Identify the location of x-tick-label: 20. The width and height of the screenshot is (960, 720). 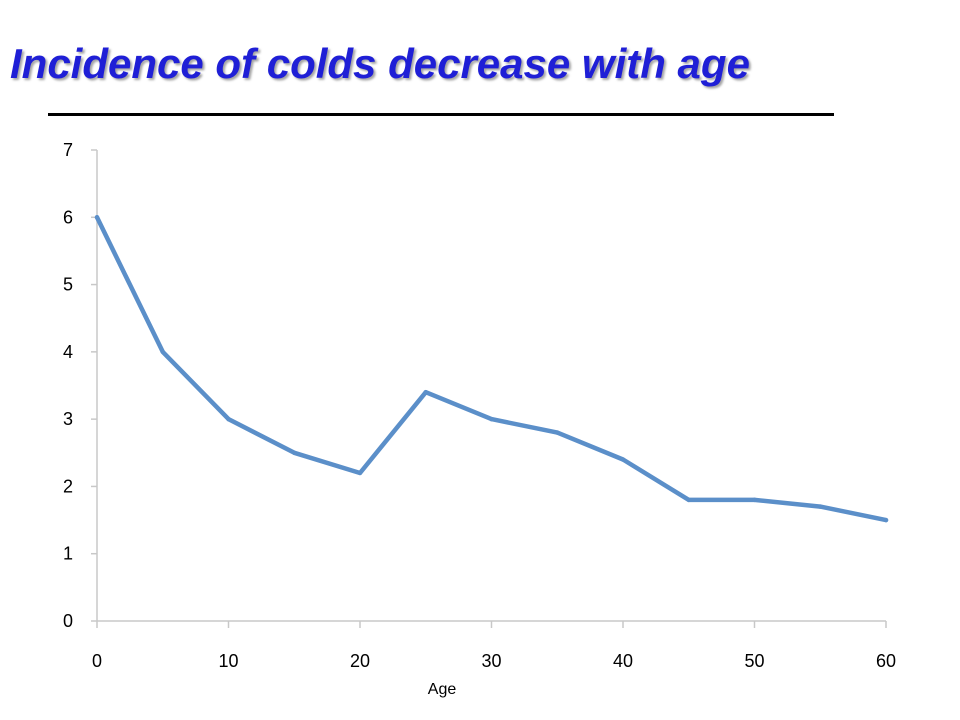
(360, 661).